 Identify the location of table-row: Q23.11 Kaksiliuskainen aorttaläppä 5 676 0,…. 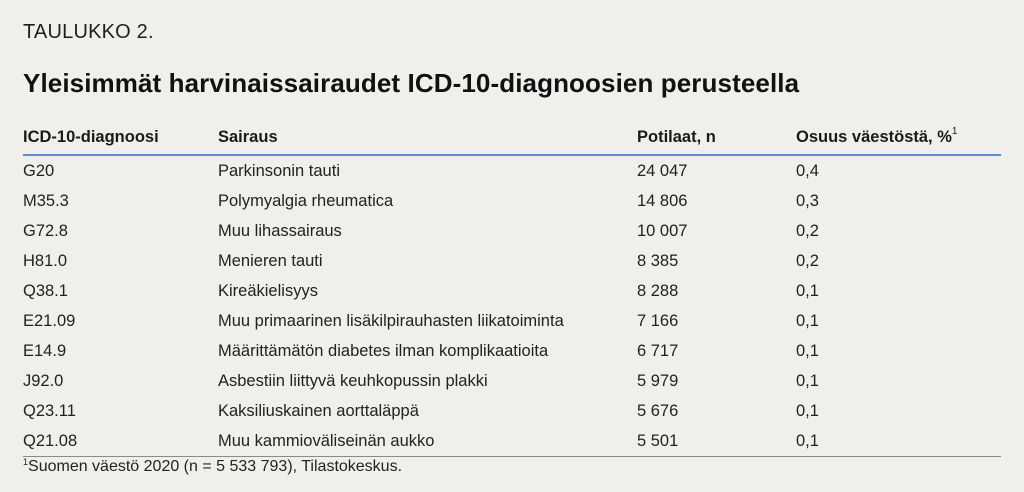
(512, 411).